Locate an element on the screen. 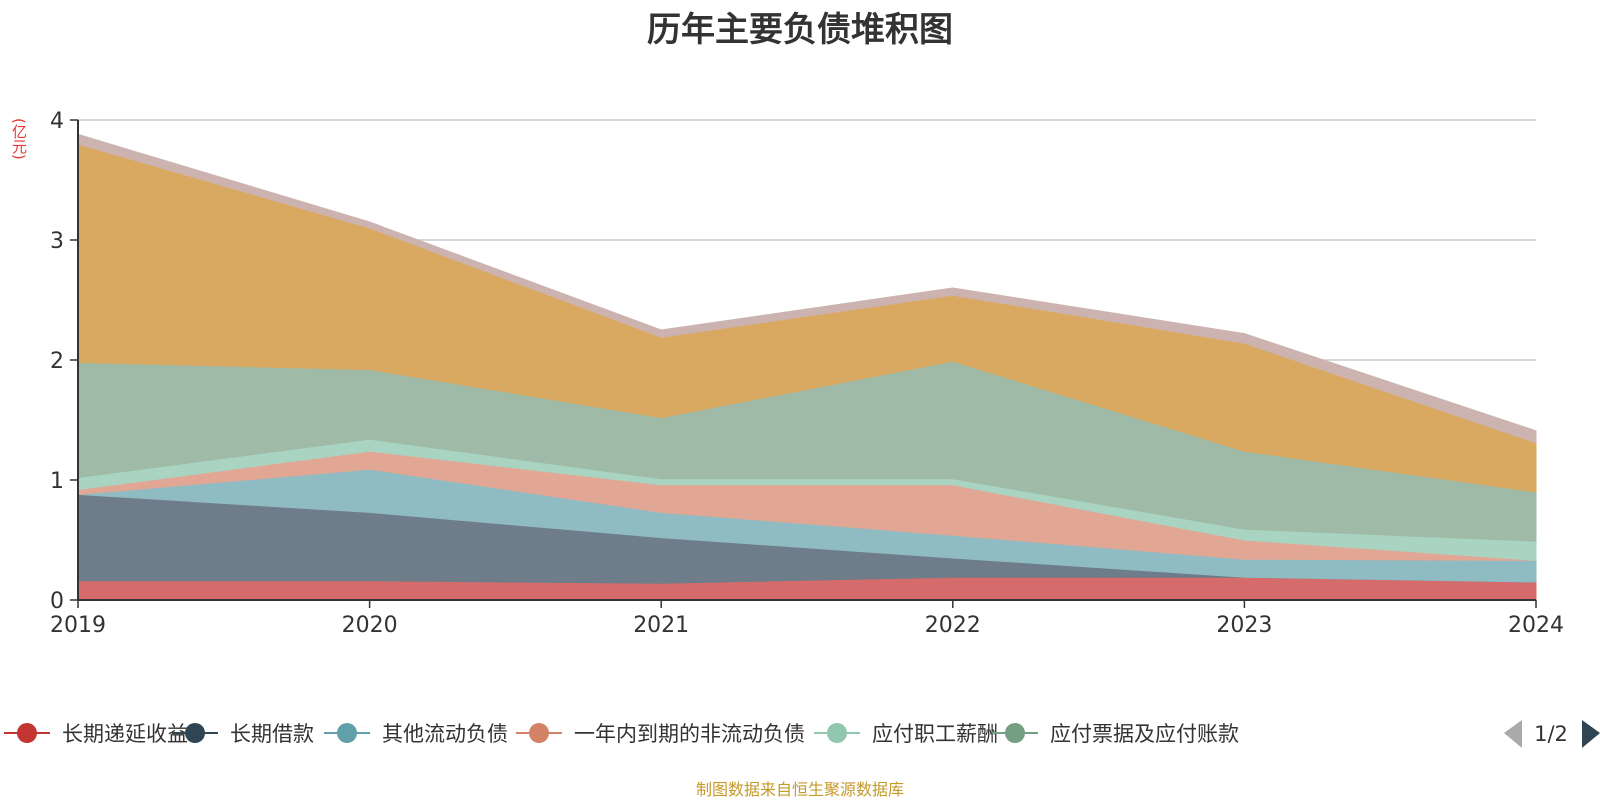 Image resolution: width=1600 pixels, height=800 pixels. legend-item-2: 长期借款 is located at coordinates (243, 734).